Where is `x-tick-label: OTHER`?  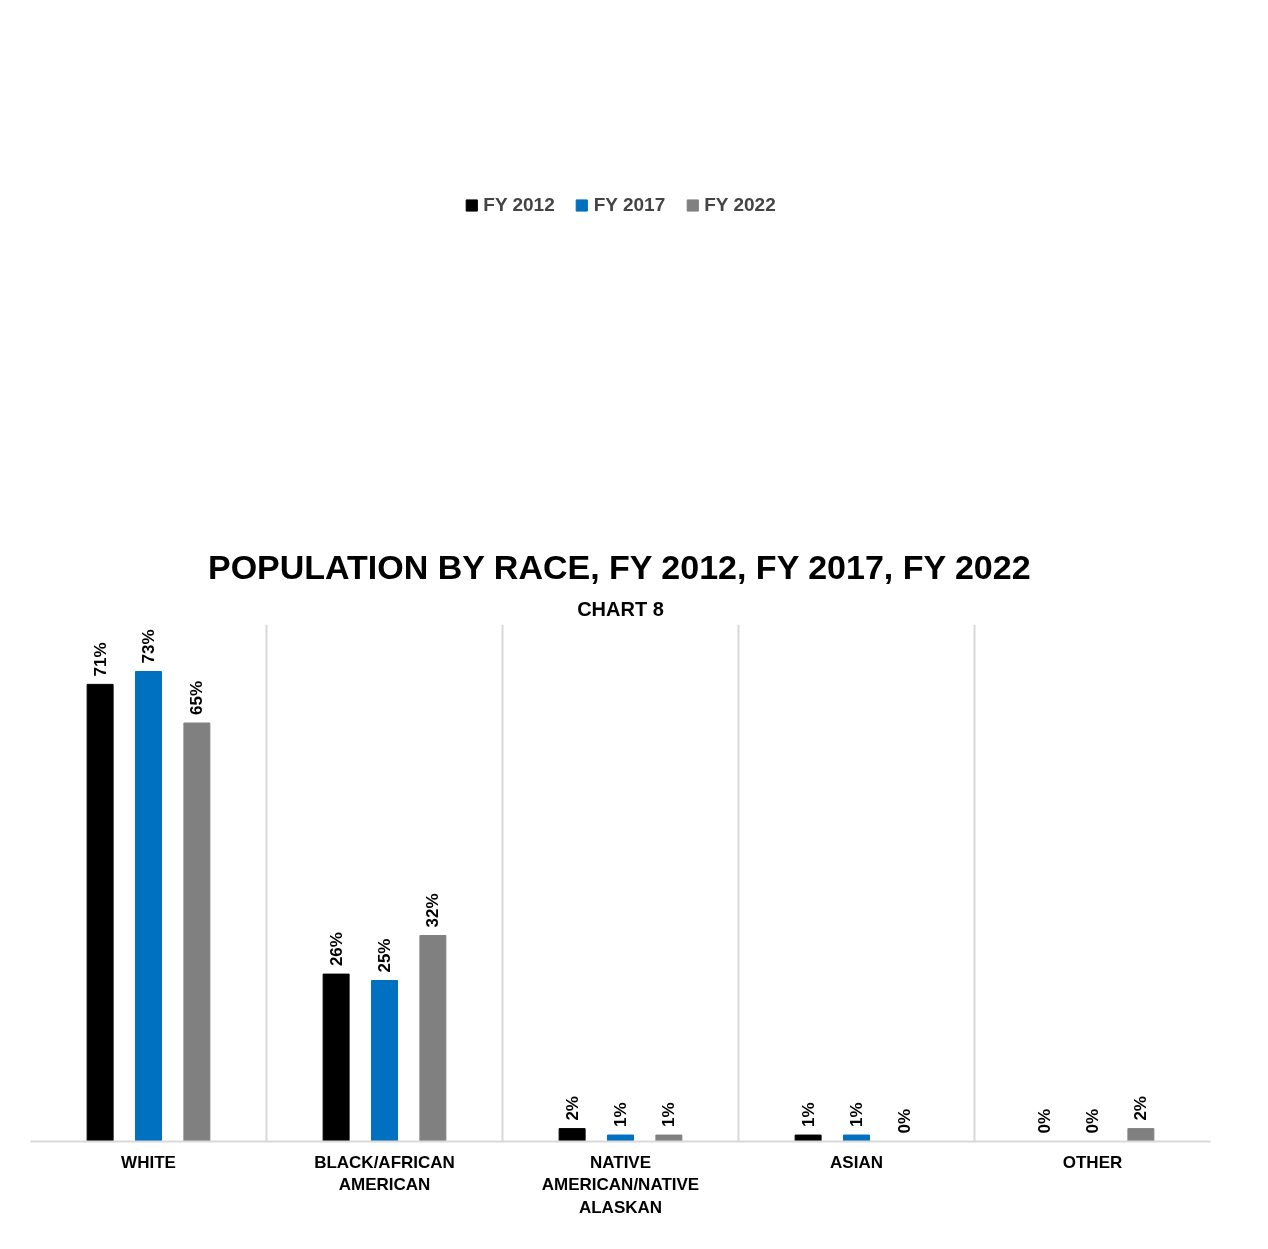 x-tick-label: OTHER is located at coordinates (1092, 1162).